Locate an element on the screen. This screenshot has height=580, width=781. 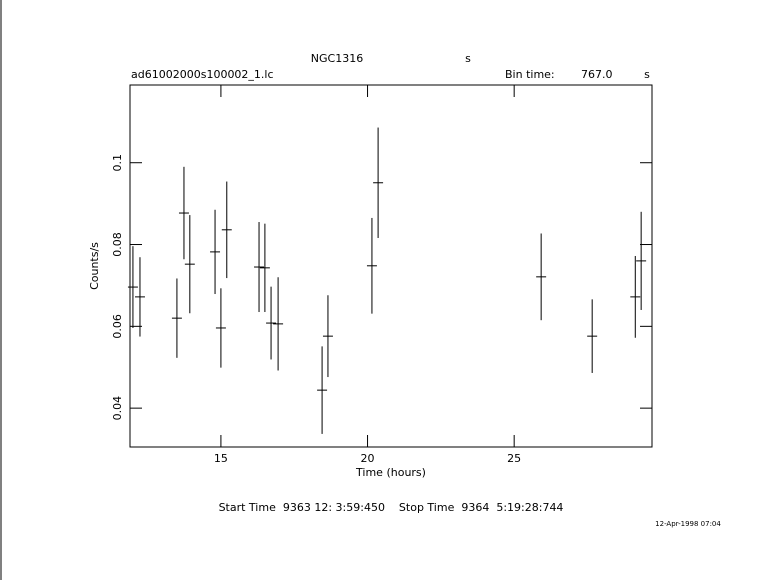
bin-time-label: Bin time: is located at coordinates (530, 74).